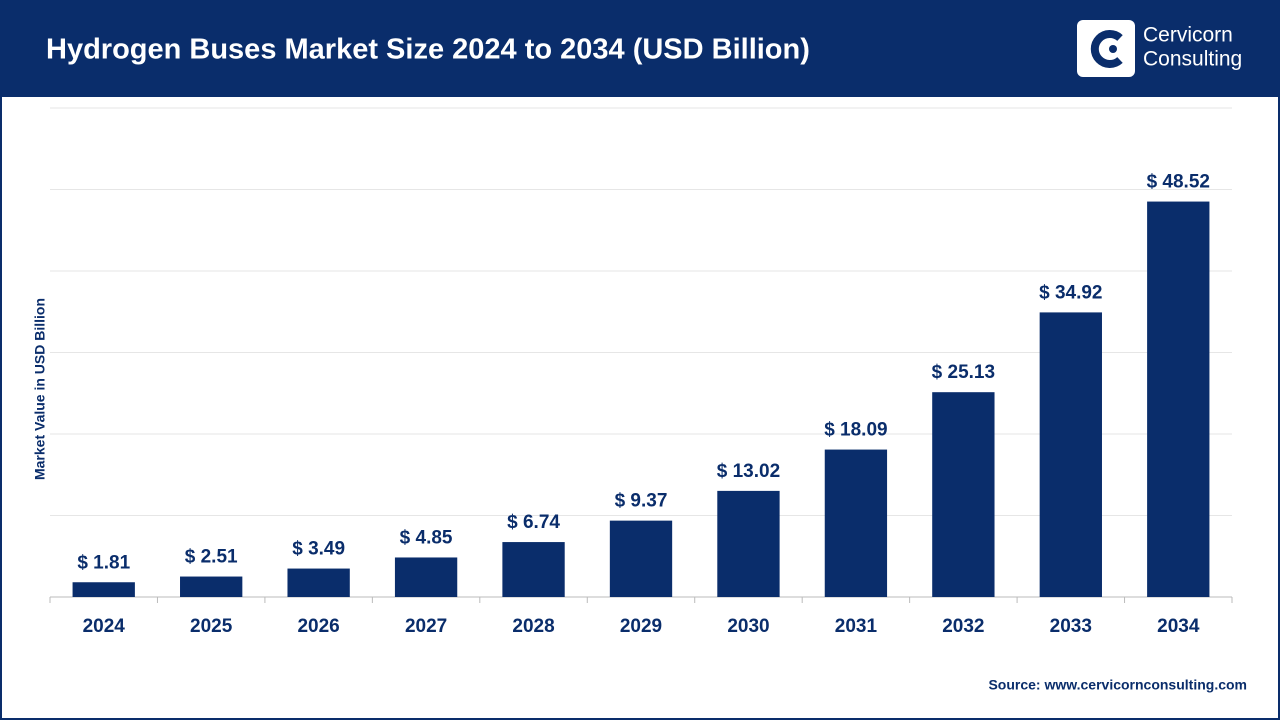 Image resolution: width=1280 pixels, height=720 pixels. Describe the element at coordinates (856, 626) in the screenshot. I see `x-tick-label: 2031` at that location.